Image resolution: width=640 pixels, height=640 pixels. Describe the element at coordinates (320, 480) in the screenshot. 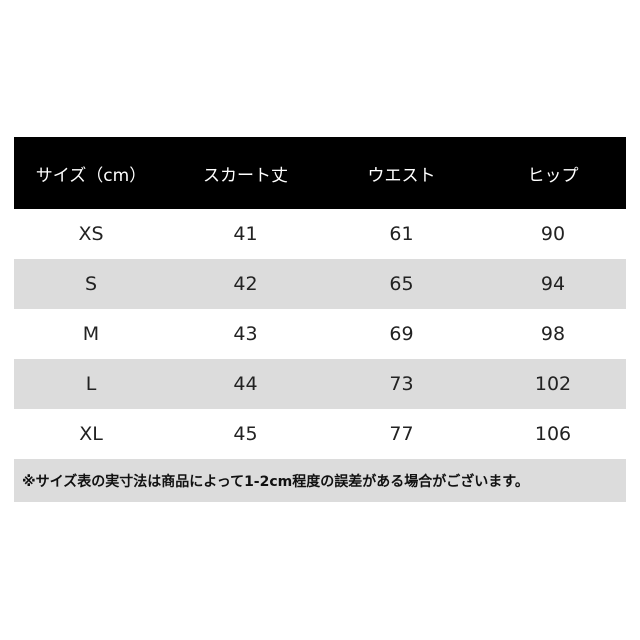

I see `note: ※サイズ表の実寸法は商品によって1-2cm程度の誤差がある場合がございます。` at that location.